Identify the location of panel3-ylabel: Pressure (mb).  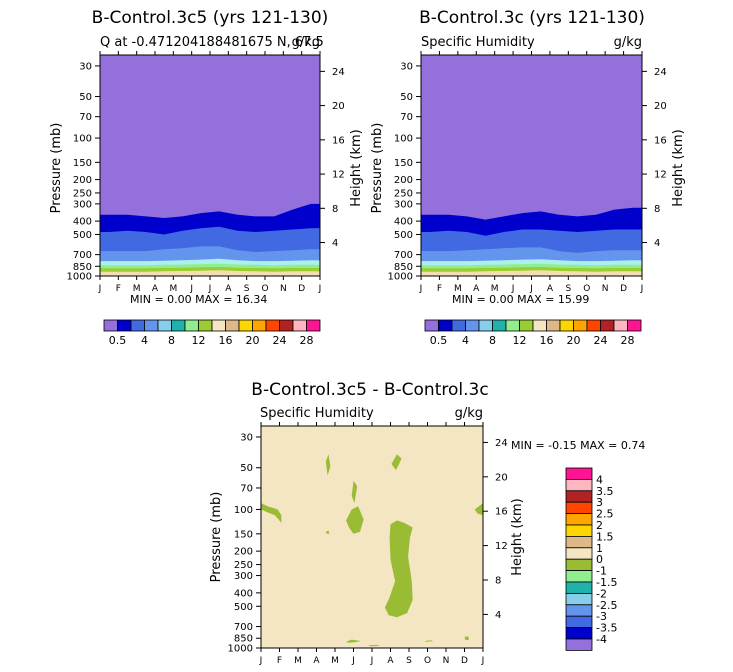
(216, 537).